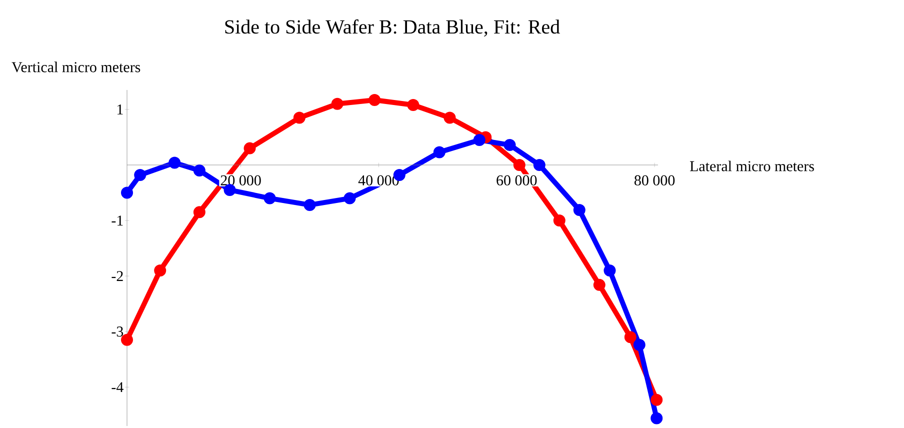 The image size is (904, 428). I want to click on y-tick-label: 1, so click(120, 109).